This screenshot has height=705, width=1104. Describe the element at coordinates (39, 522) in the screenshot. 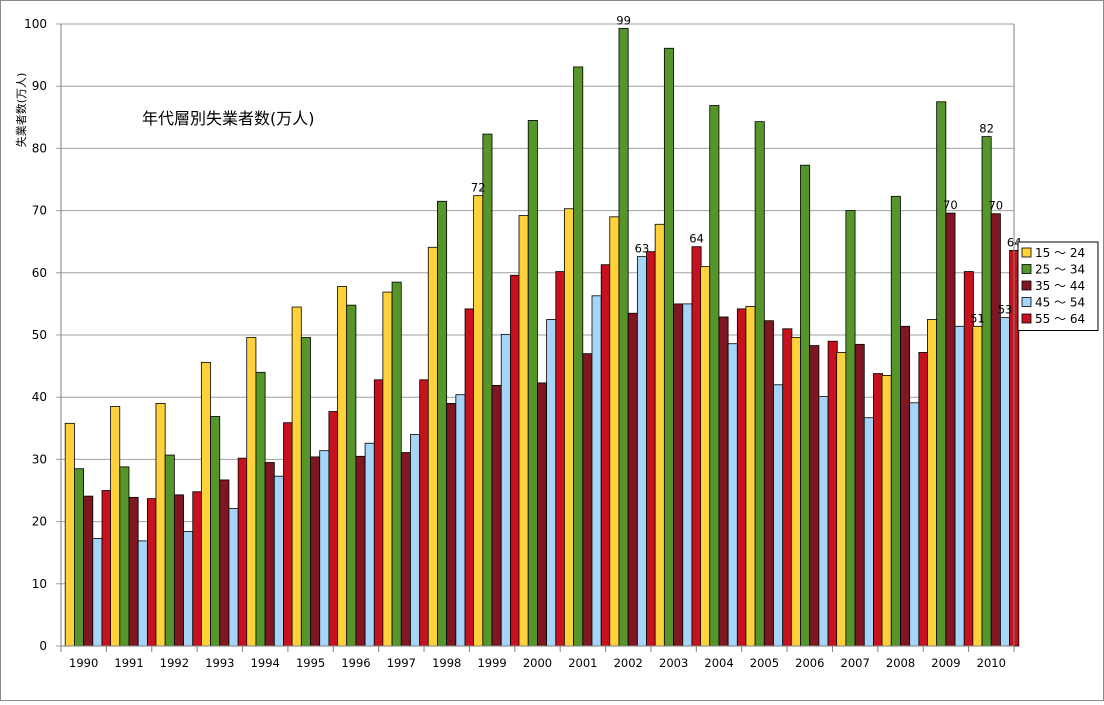

I see `y-tick-label: 20` at that location.